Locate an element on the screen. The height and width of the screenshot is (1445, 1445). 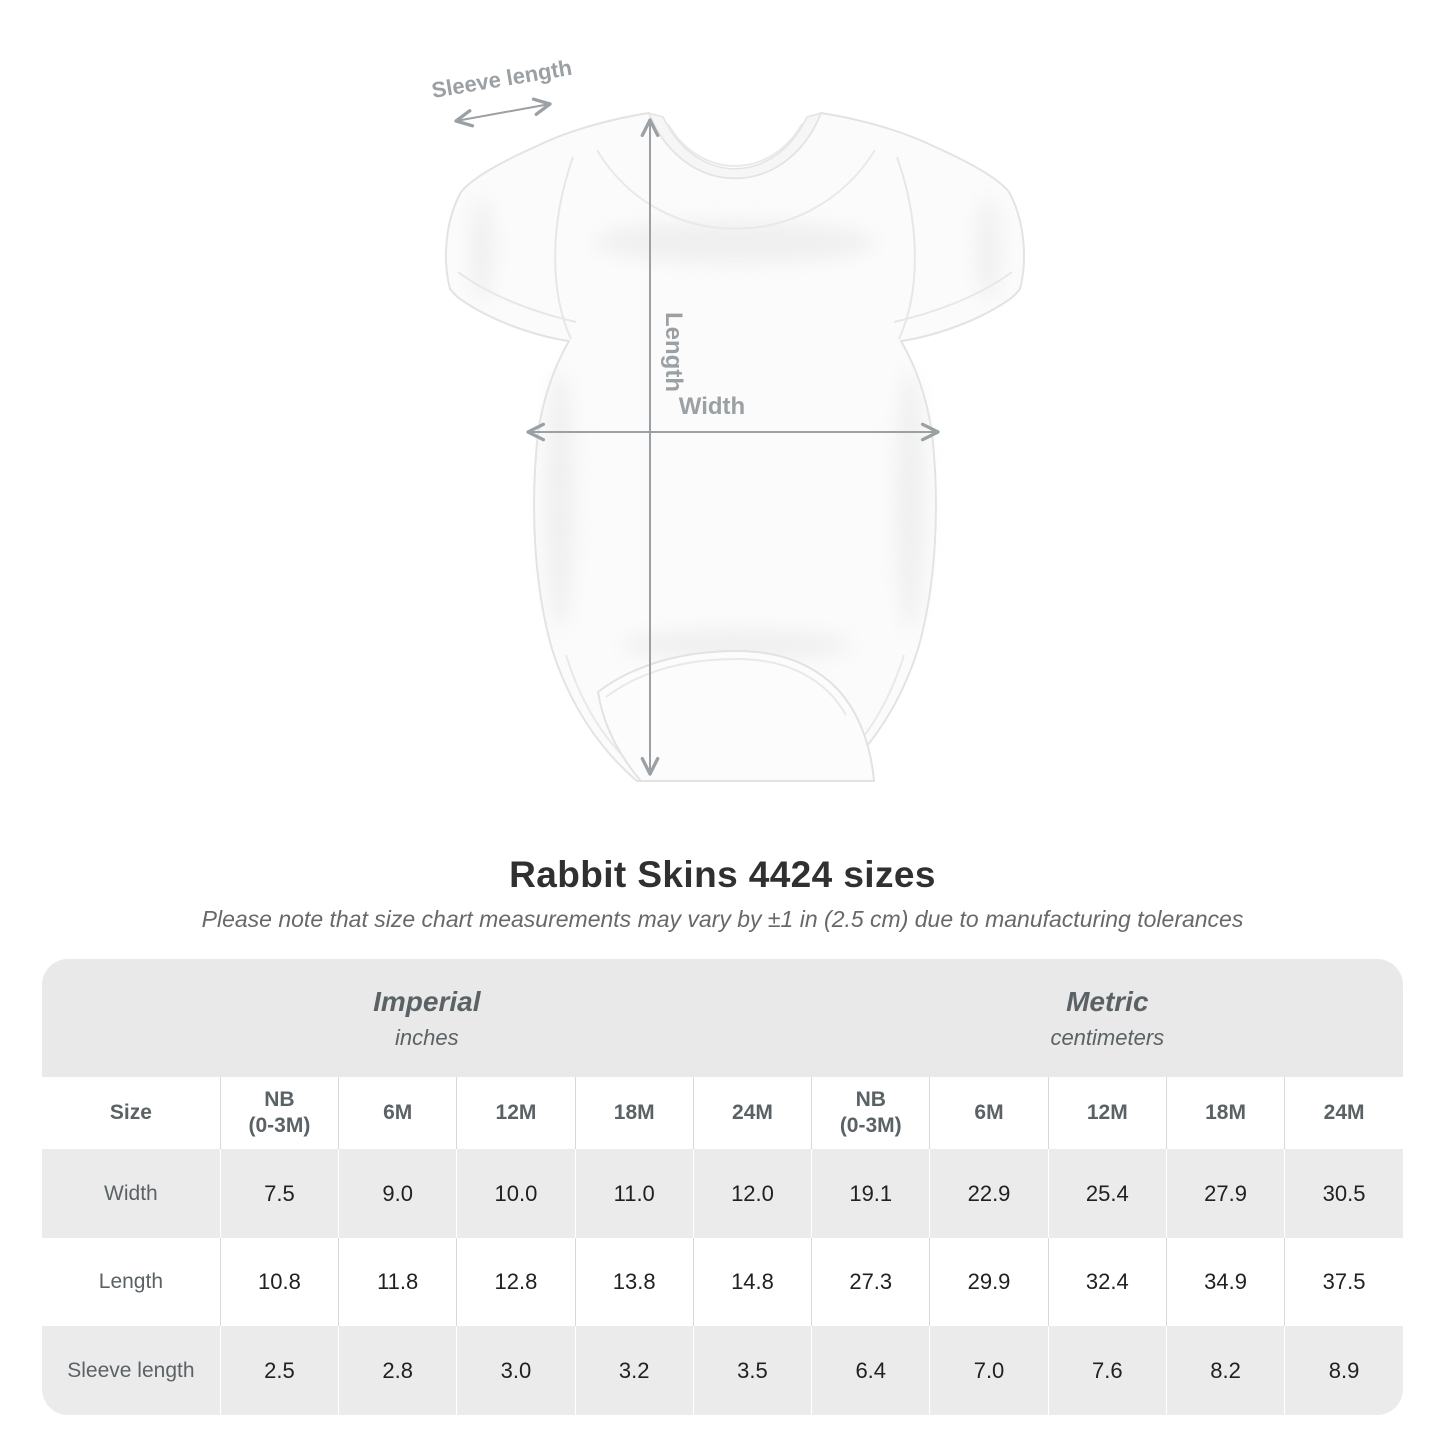
metric-group-header: Metric centimeters is located at coordinates (1107, 1018).